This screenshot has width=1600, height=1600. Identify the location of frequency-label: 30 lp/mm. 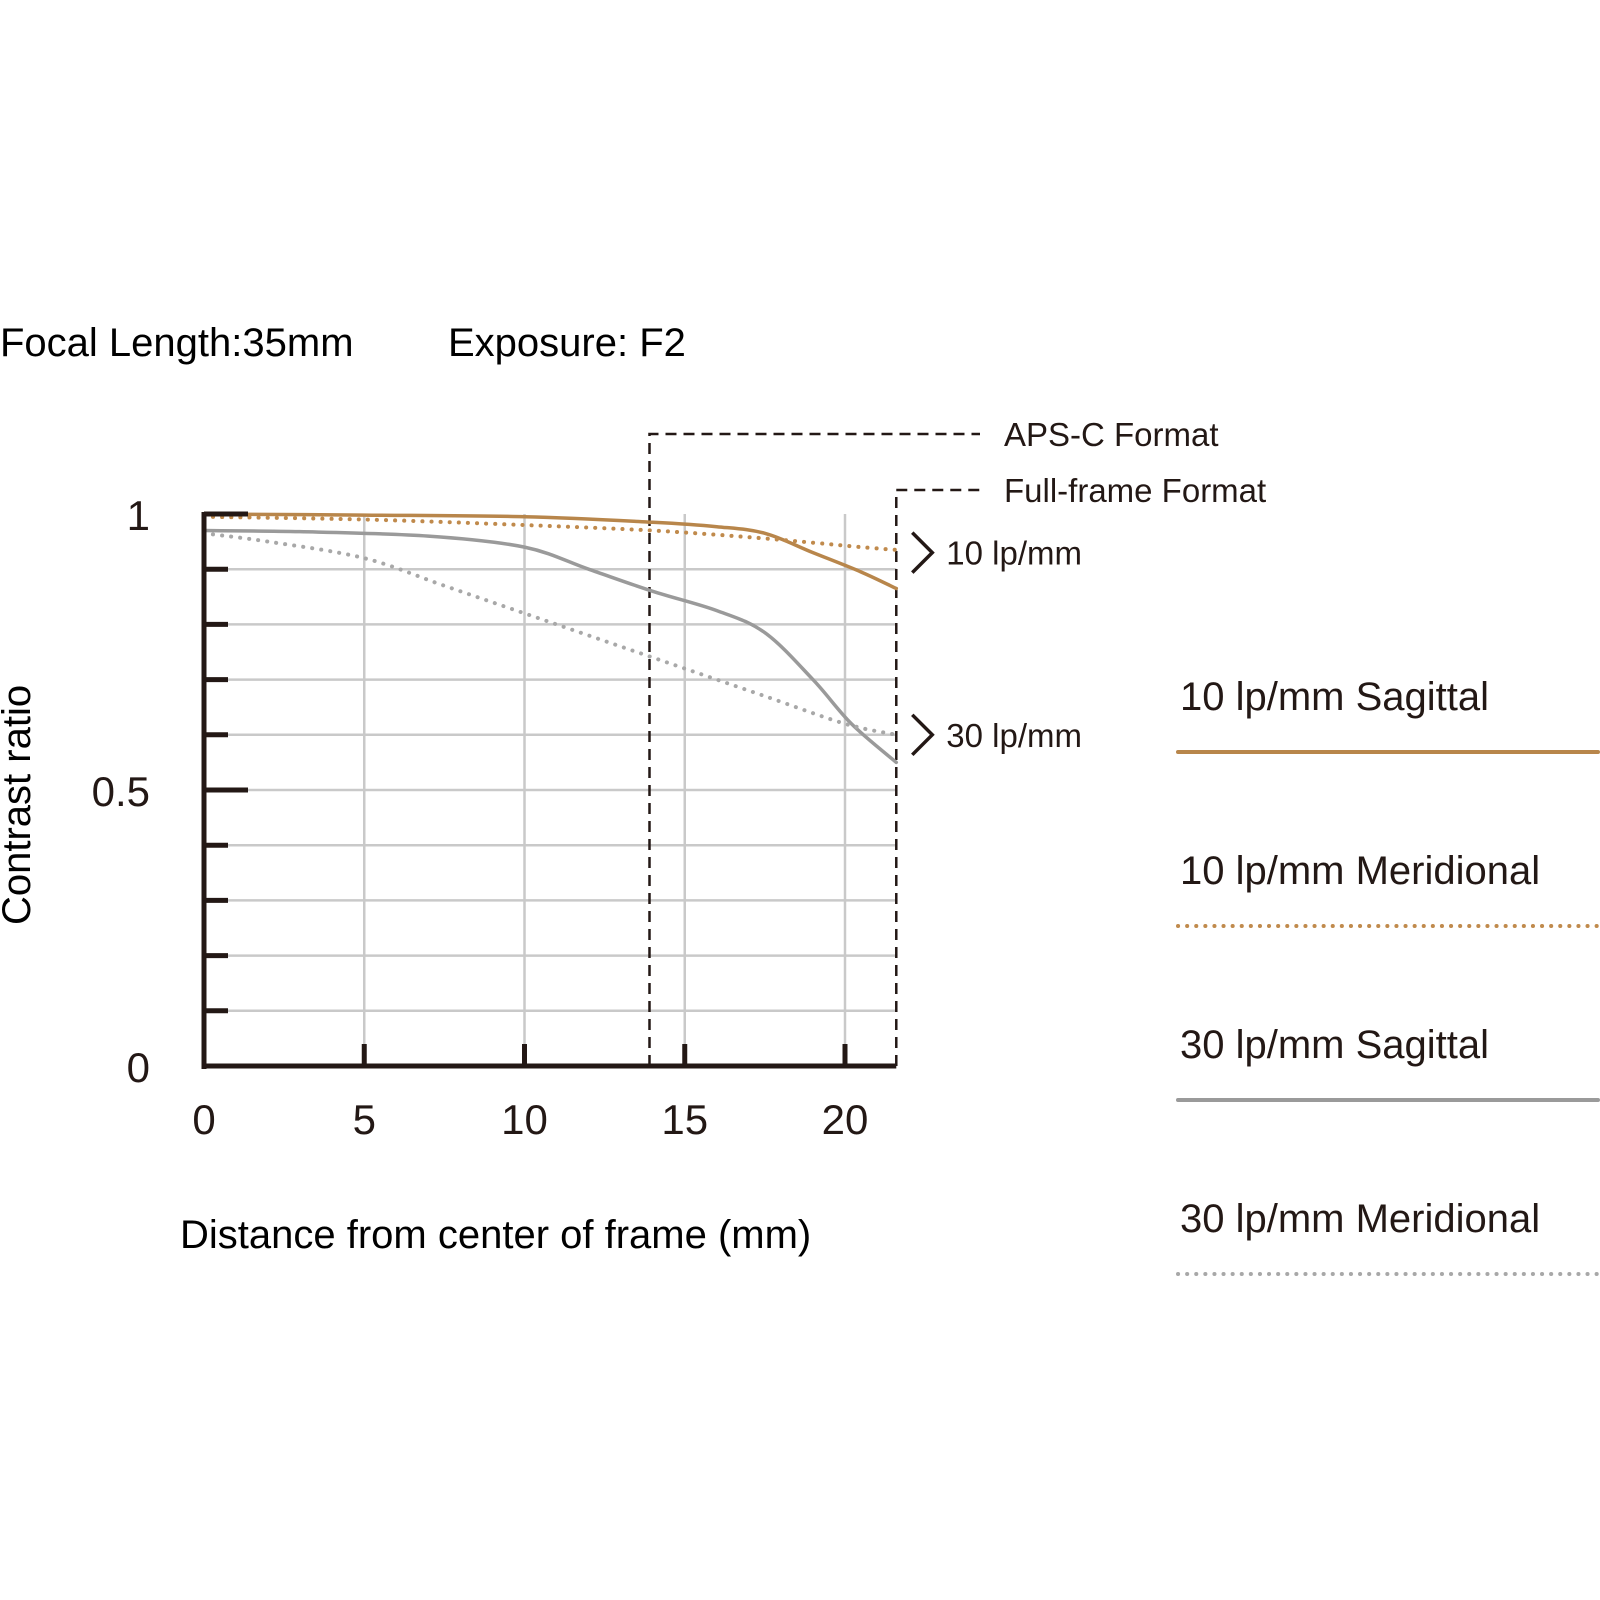
(1014, 735).